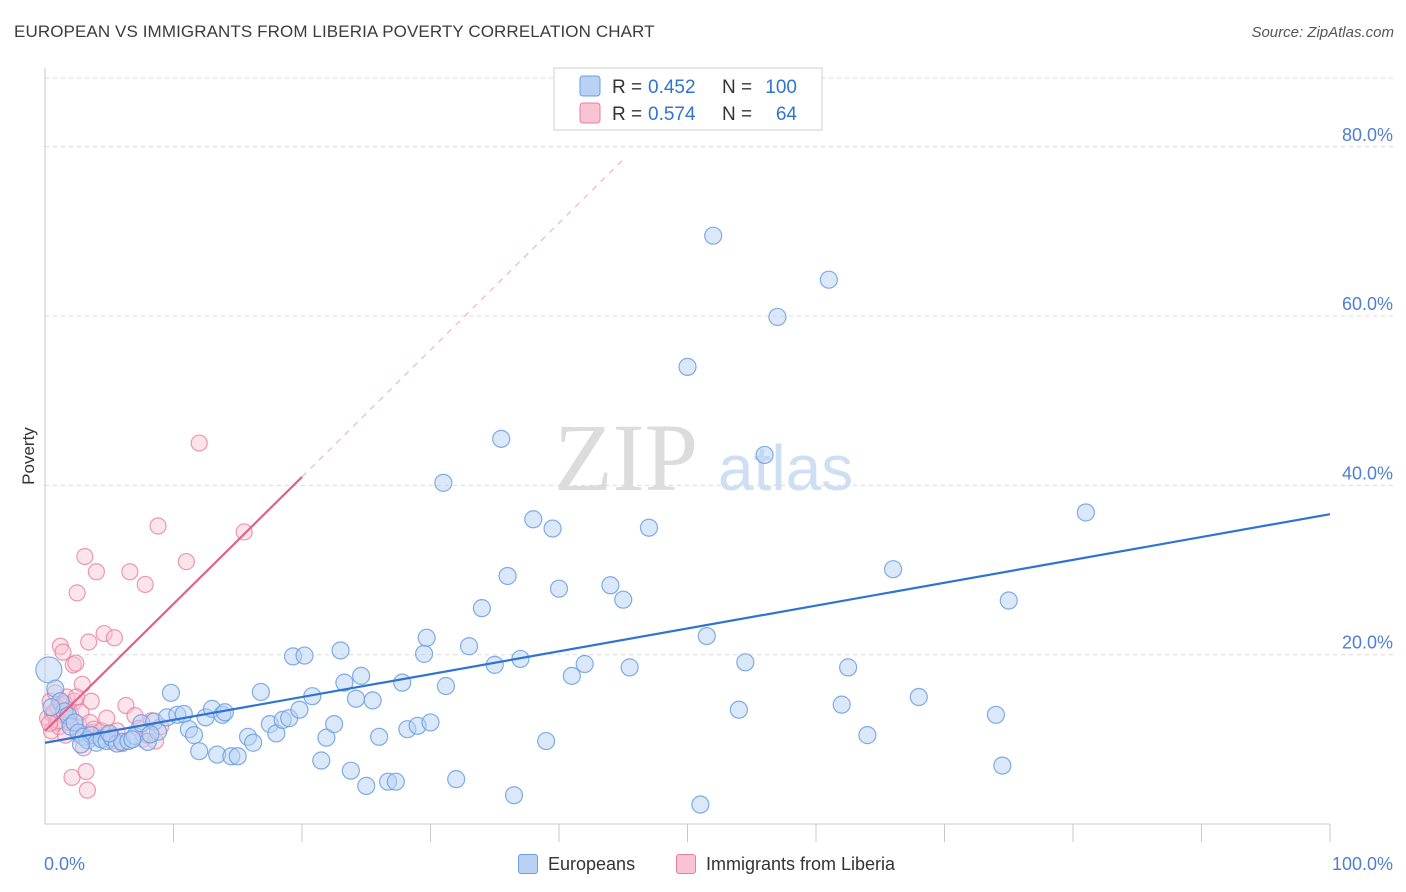  Describe the element at coordinates (462, 318) in the screenshot. I see `liberia-trend-extension` at that location.